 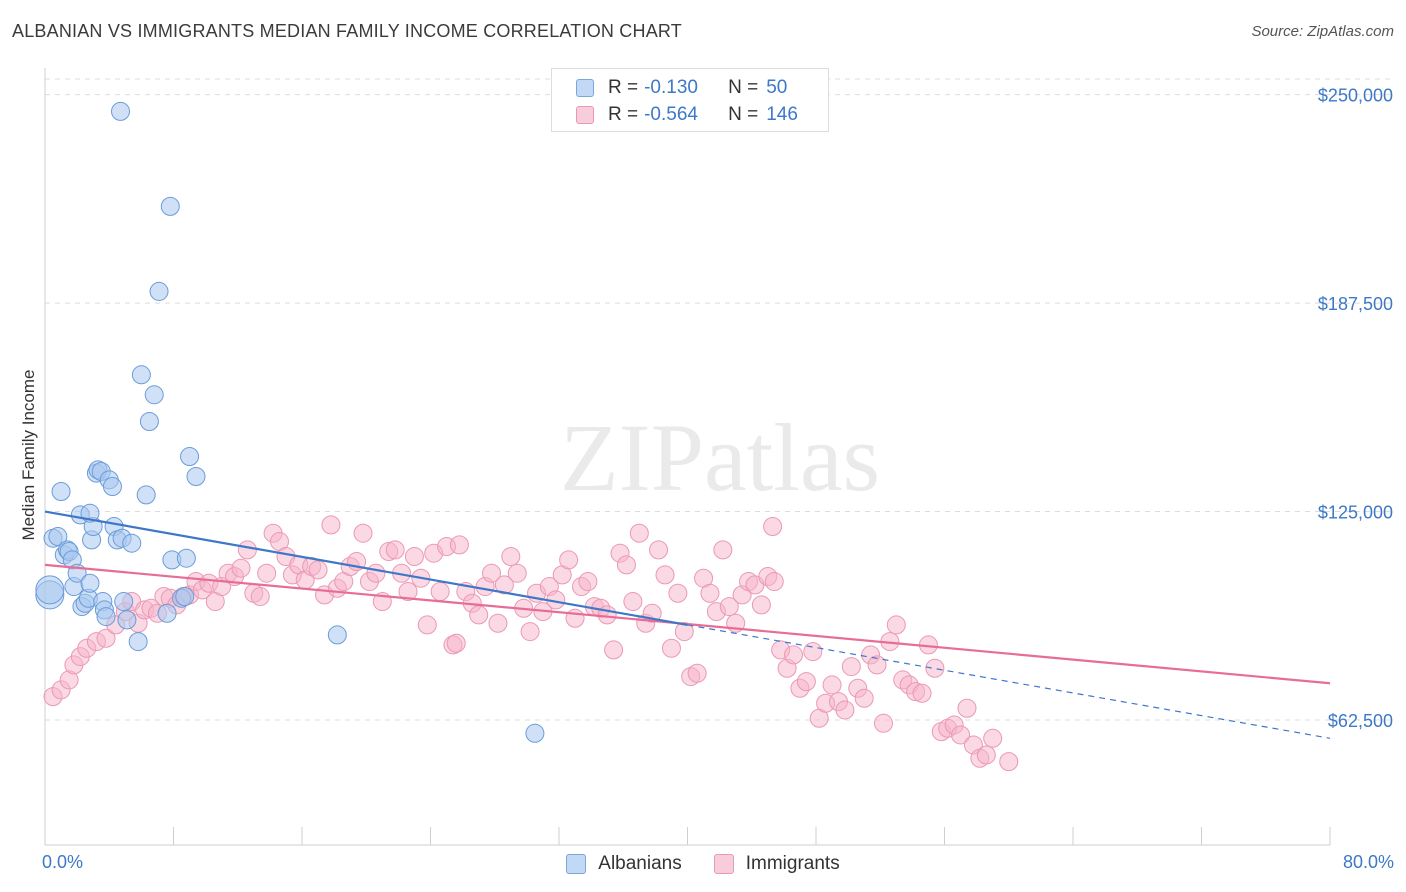 What do you see at coordinates (782, 114) in the screenshot?
I see `legend-n-value: 146` at bounding box center [782, 114].